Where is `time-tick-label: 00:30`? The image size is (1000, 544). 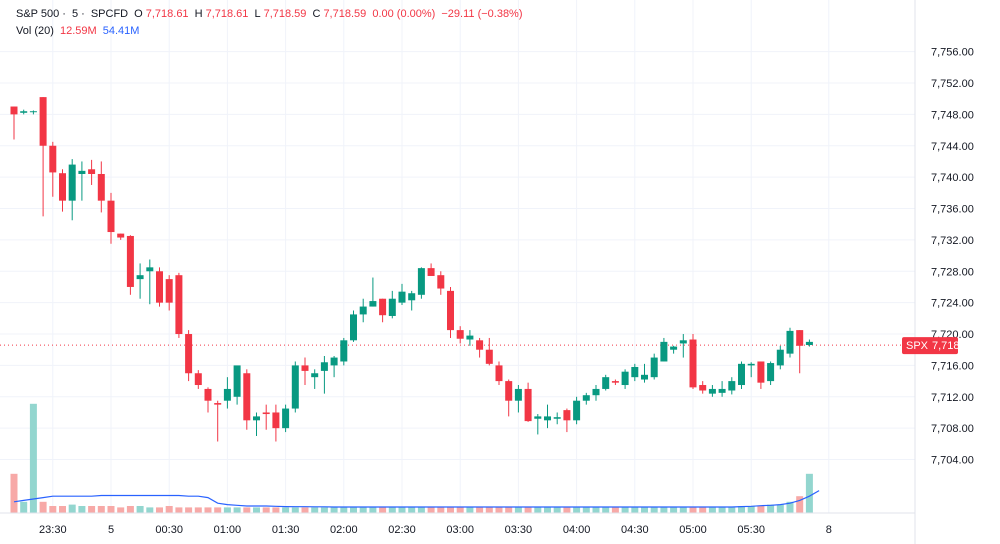 time-tick-label: 00:30 is located at coordinates (169, 530).